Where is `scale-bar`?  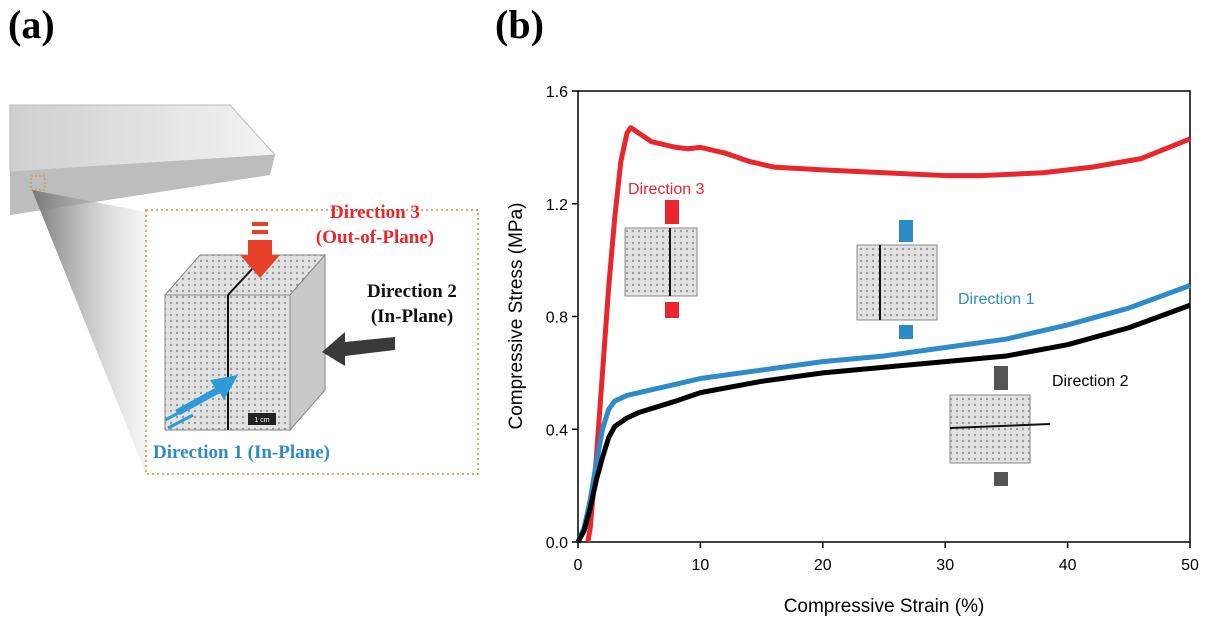
scale-bar is located at coordinates (262, 419).